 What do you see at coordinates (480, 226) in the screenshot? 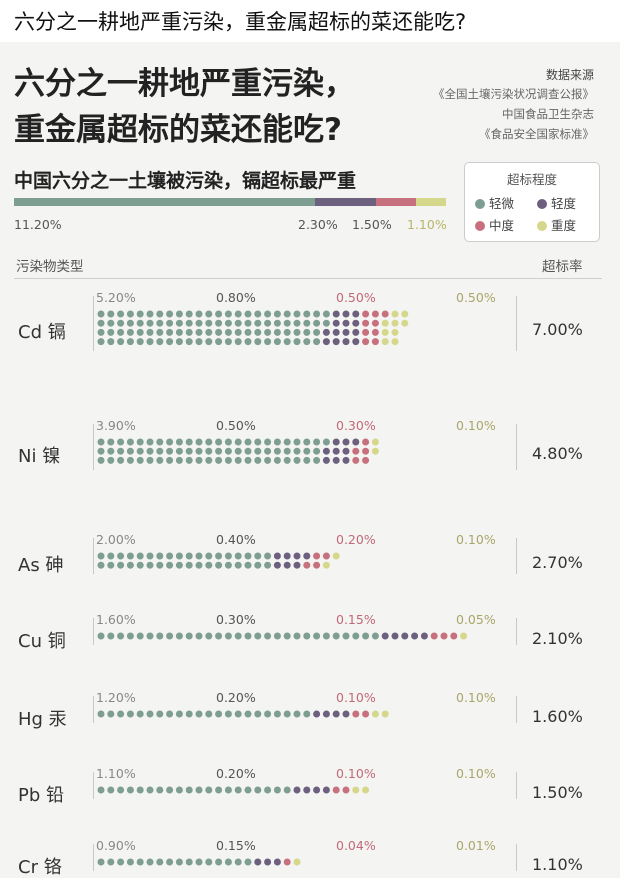
I see `legend-swatch-moderate` at bounding box center [480, 226].